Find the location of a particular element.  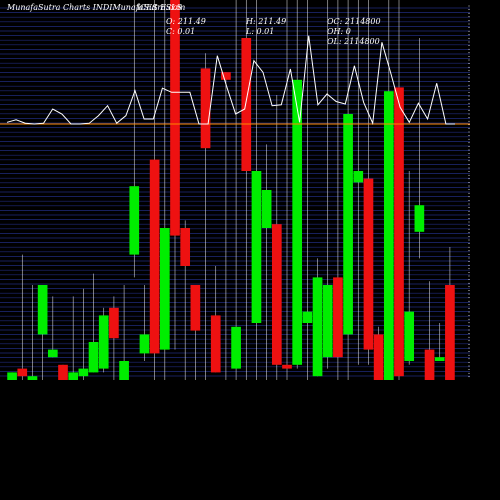

oc-value: OC: 2114800 is located at coordinates (354, 21).